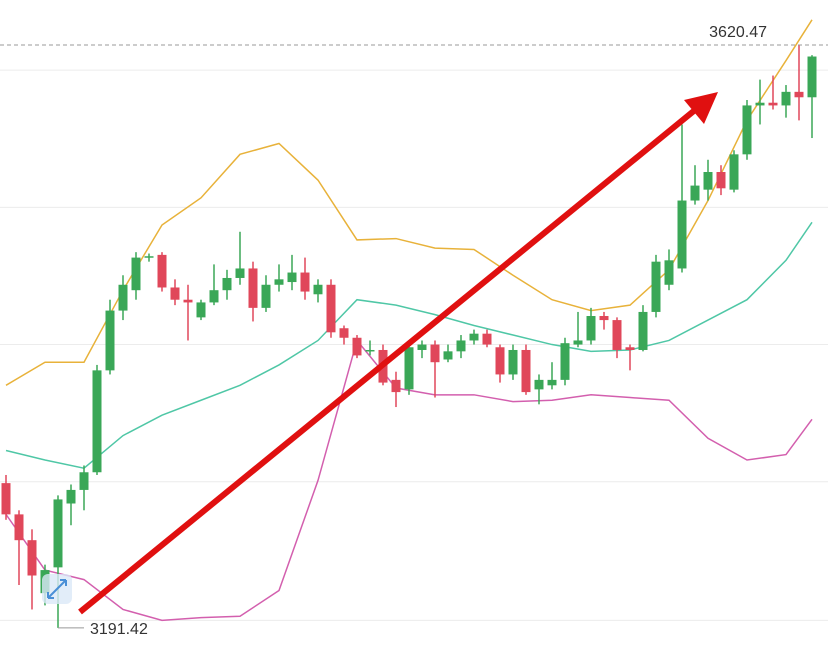 This screenshot has height=652, width=828. What do you see at coordinates (701, 108) in the screenshot?
I see `arrow-head` at bounding box center [701, 108].